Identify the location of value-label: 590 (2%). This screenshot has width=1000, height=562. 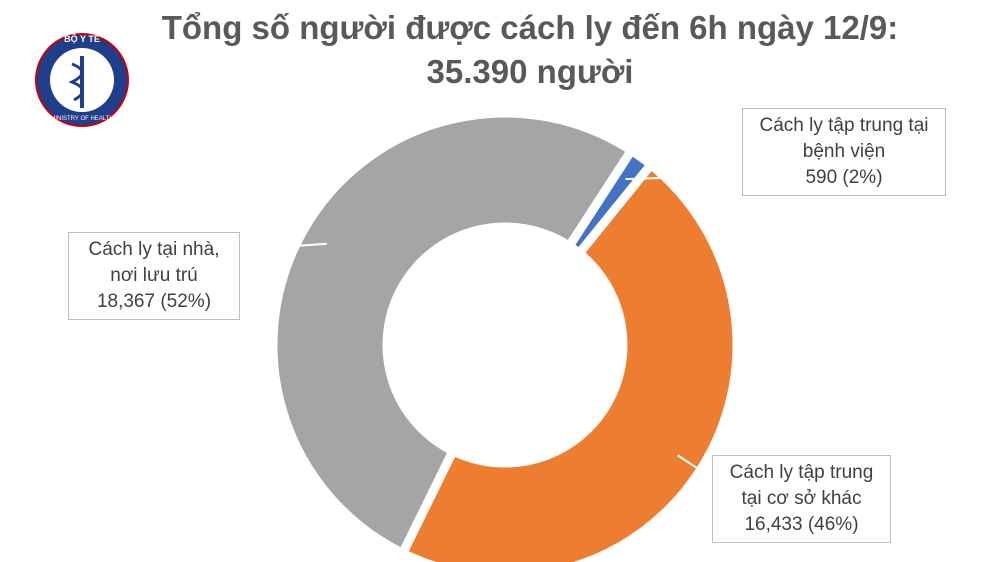
(844, 177).